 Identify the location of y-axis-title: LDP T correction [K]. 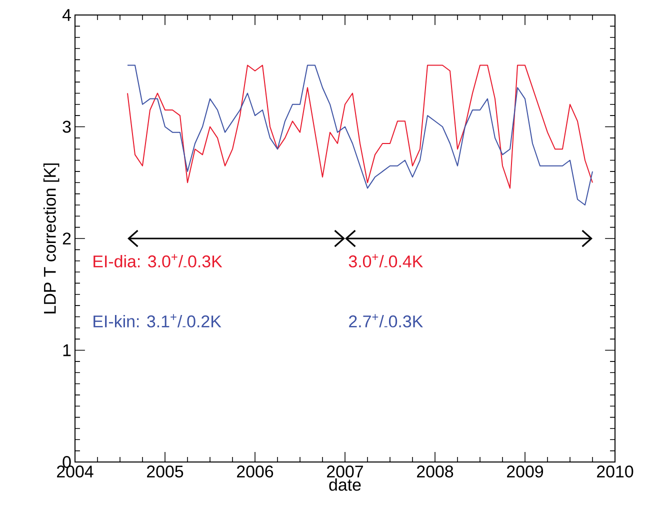
(51, 238).